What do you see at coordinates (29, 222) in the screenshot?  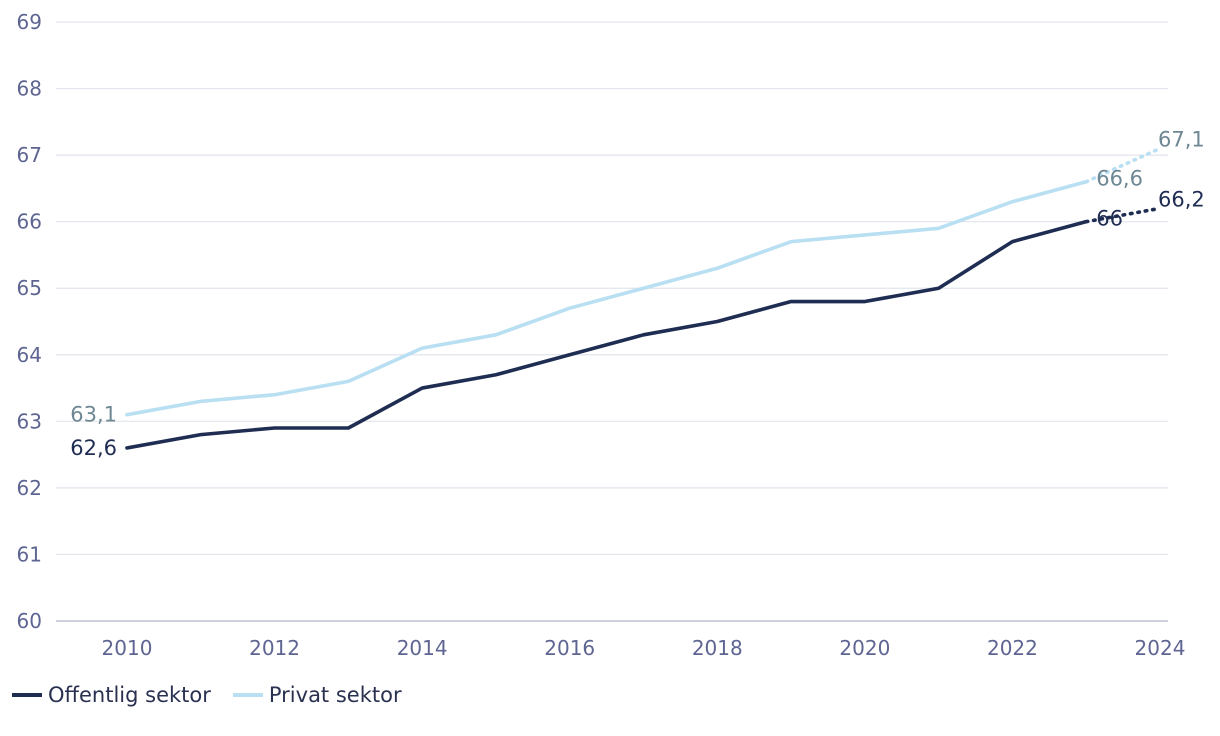 I see `y-tick-label-66: 66` at bounding box center [29, 222].